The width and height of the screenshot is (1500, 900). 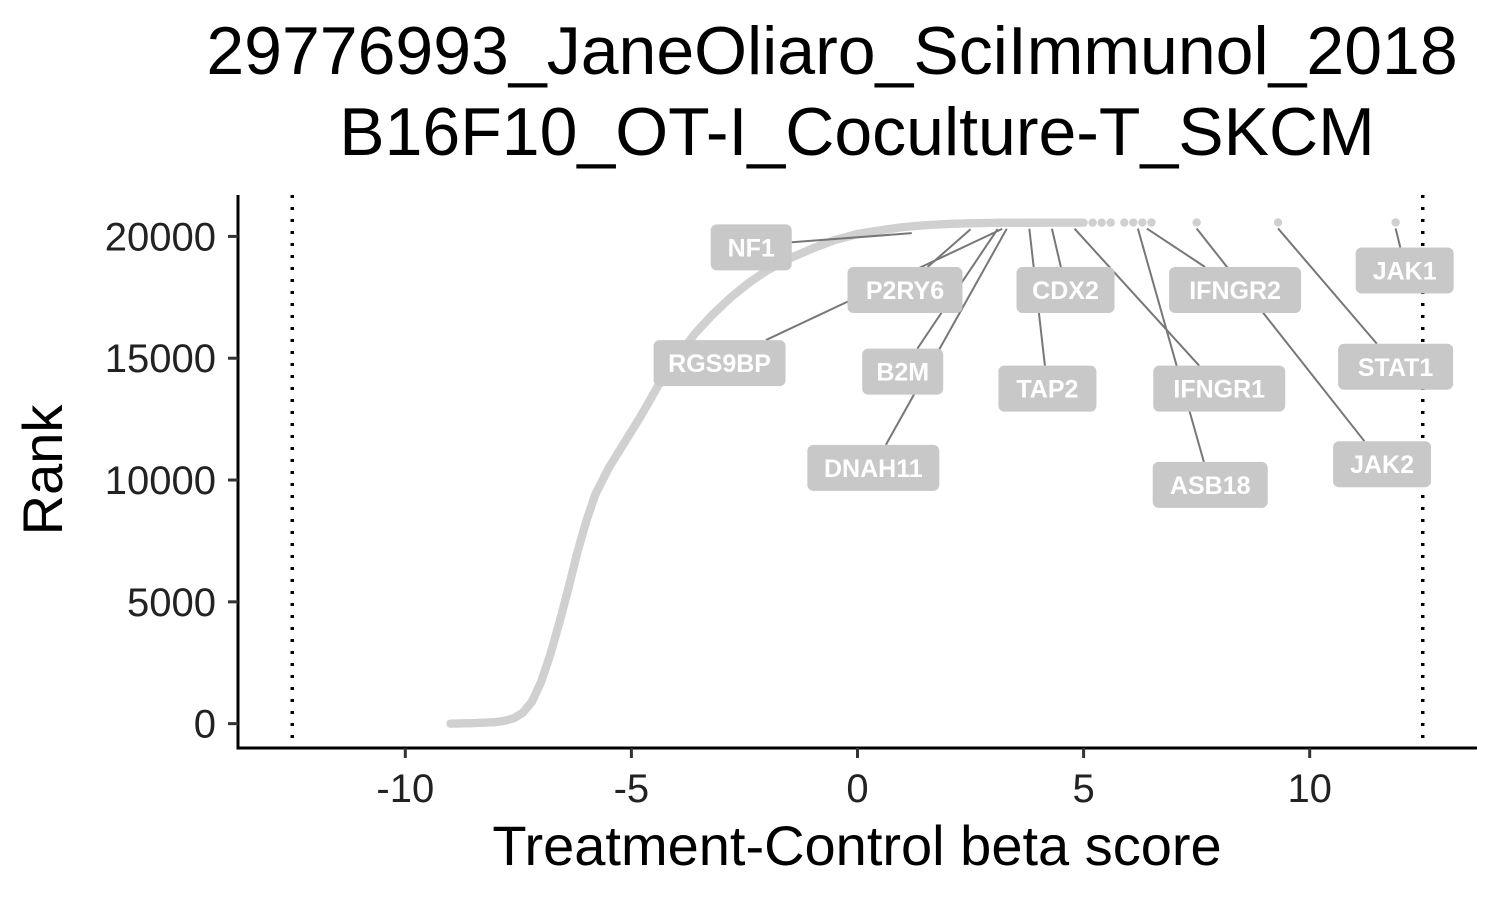 What do you see at coordinates (1170, 345) in the screenshot?
I see `leader-line-asb18` at bounding box center [1170, 345].